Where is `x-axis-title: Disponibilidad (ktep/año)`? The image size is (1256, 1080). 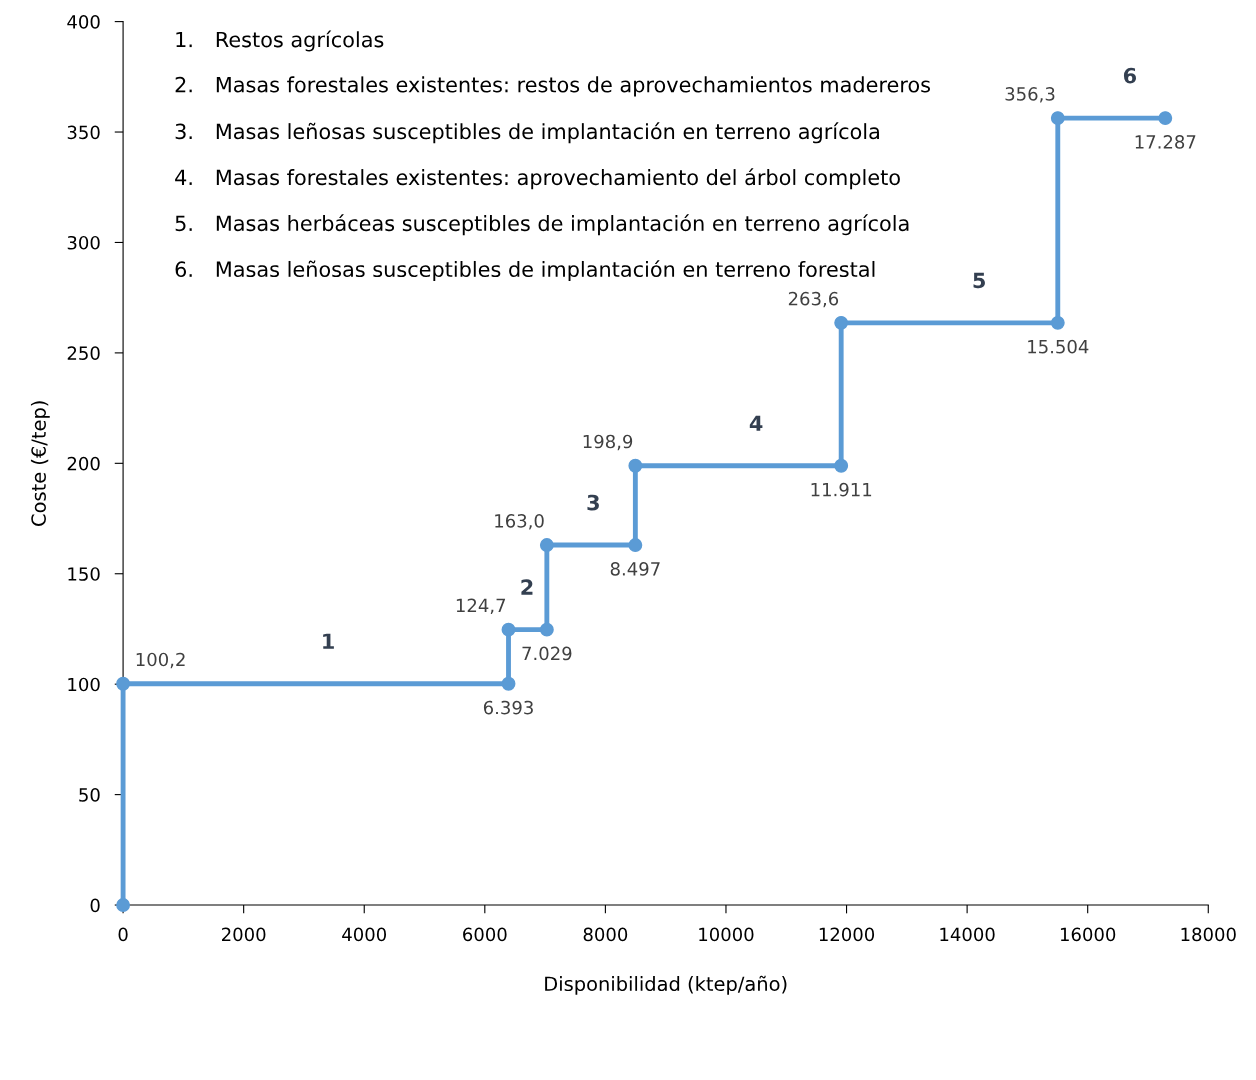 x-axis-title: Disponibilidad (ktep/año) is located at coordinates (666, 985).